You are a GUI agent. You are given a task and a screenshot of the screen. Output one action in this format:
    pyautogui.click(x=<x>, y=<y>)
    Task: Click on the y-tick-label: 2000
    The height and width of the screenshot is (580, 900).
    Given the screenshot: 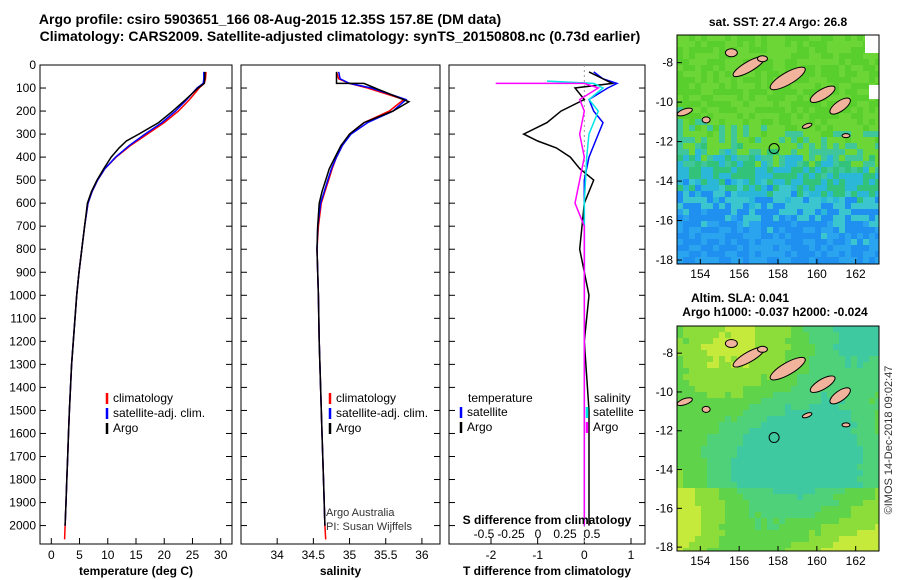 What is the action you would take?
    pyautogui.click(x=22, y=526)
    